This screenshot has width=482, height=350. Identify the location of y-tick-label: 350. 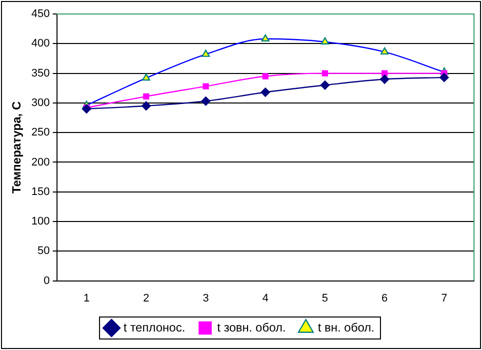
(40, 73).